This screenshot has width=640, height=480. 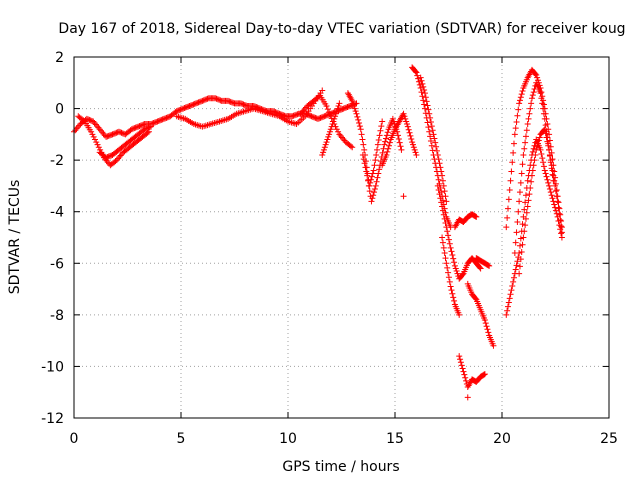 I want to click on series-track-b, so click(x=113, y=141).